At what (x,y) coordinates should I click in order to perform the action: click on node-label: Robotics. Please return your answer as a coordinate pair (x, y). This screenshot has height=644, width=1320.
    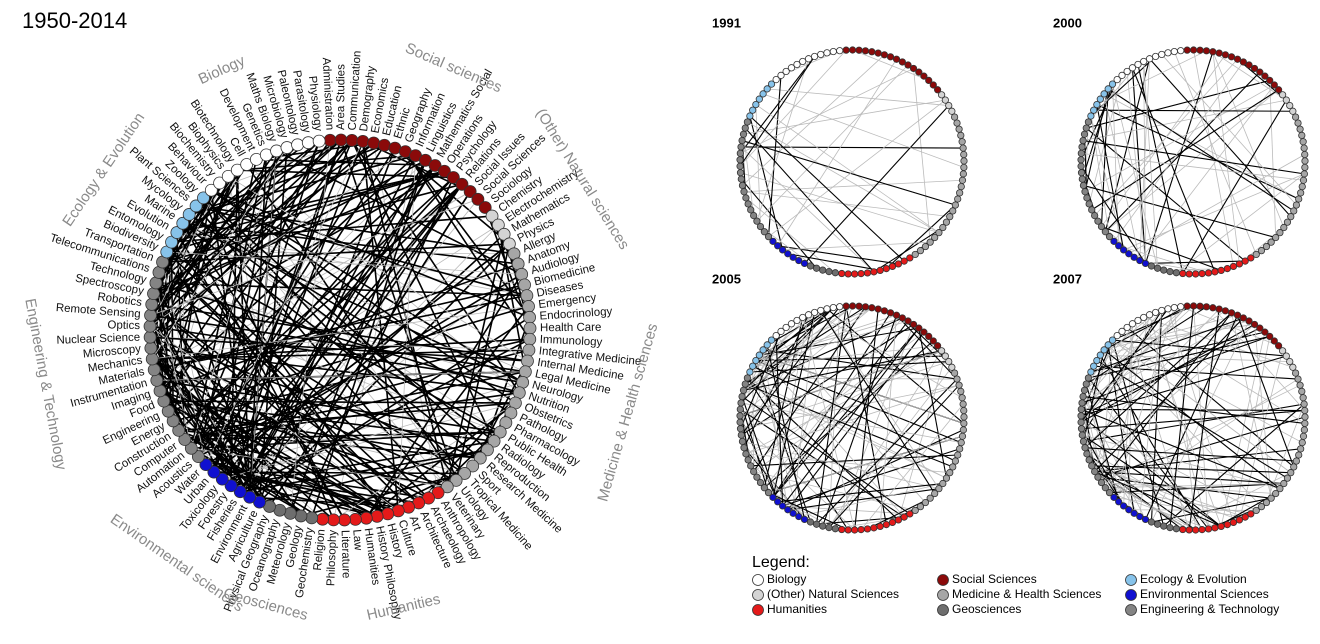
    Looking at the image, I should click on (120, 300).